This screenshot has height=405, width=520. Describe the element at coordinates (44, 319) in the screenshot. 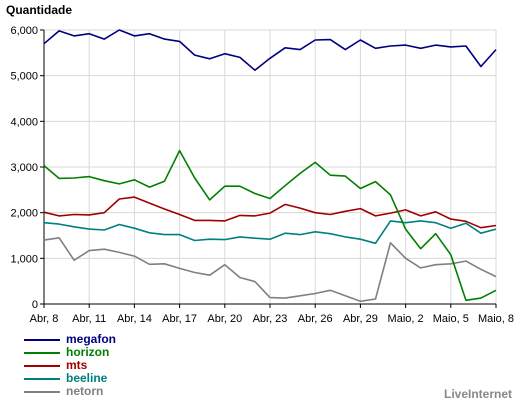

I see `x-tick-label: Abr, 8` at that location.